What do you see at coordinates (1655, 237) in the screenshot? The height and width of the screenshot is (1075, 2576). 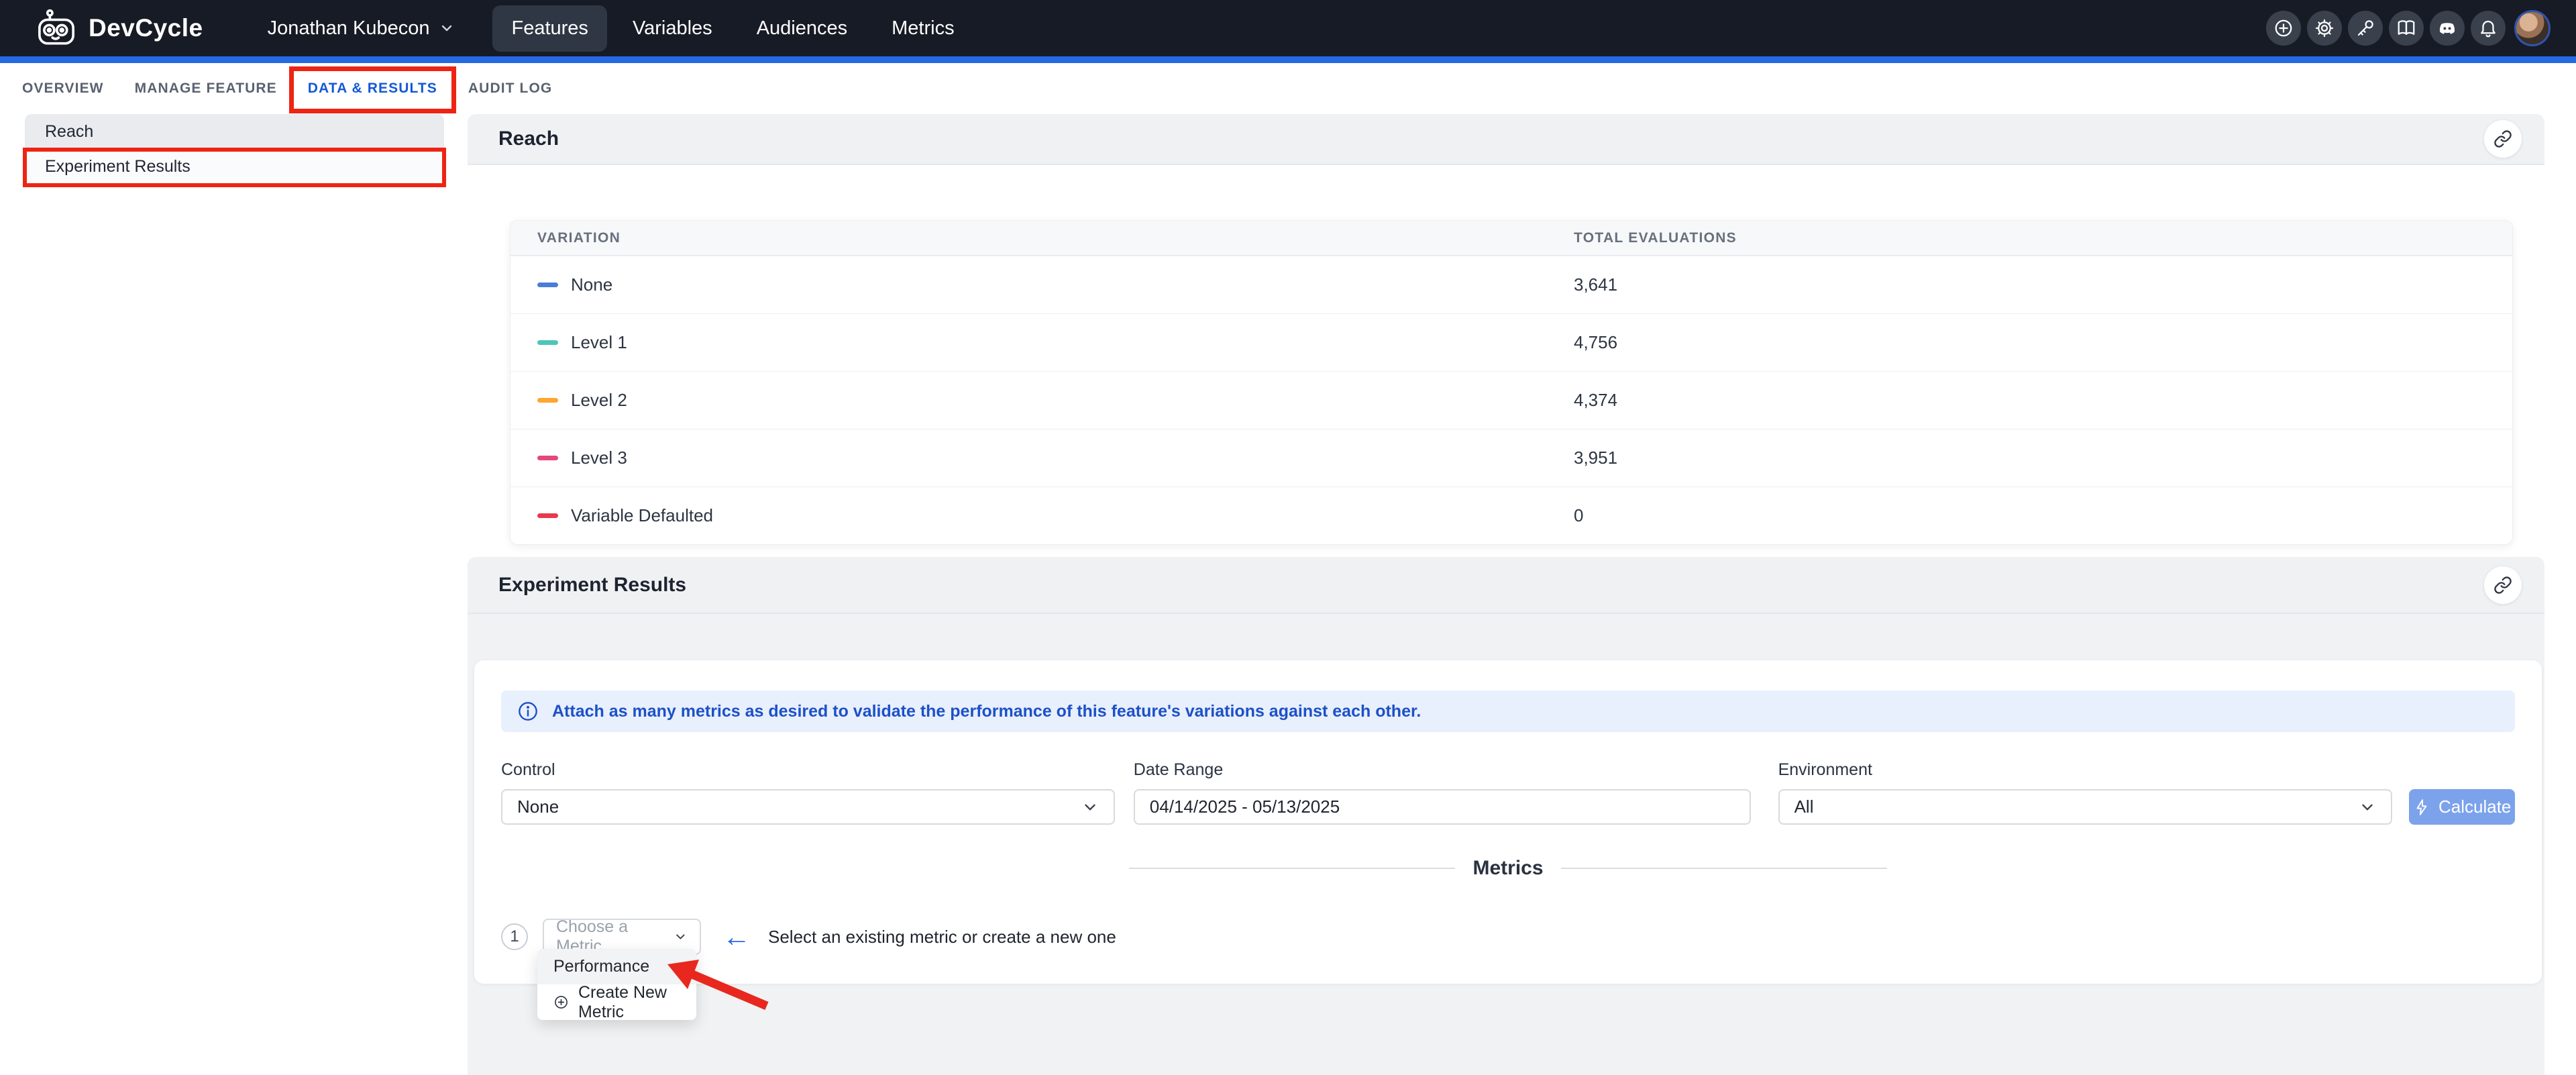 I see `col-header-total-evaluations: TOTAL EVALUATIONS` at bounding box center [1655, 237].